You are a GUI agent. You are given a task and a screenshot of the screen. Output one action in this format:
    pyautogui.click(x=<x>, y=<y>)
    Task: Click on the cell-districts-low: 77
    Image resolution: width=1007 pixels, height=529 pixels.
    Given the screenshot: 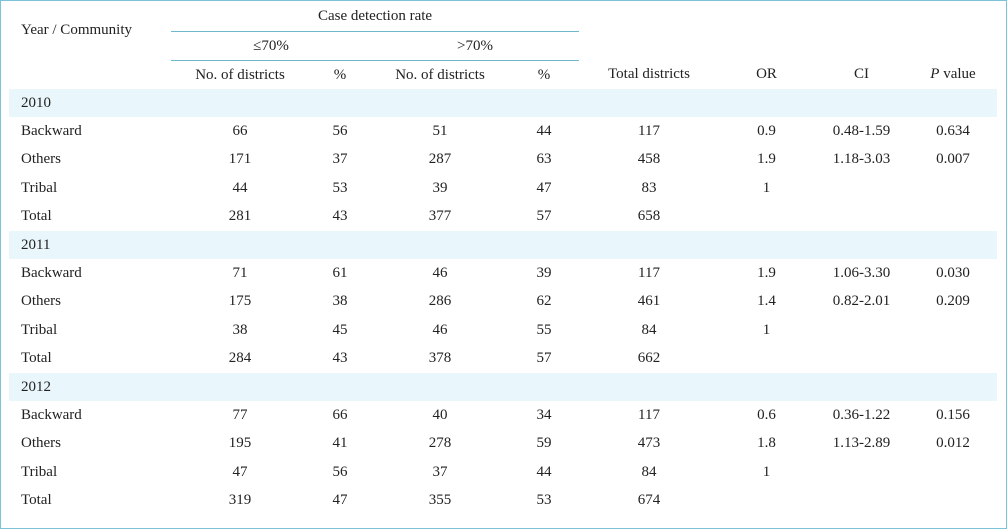 What is the action you would take?
    pyautogui.click(x=240, y=414)
    